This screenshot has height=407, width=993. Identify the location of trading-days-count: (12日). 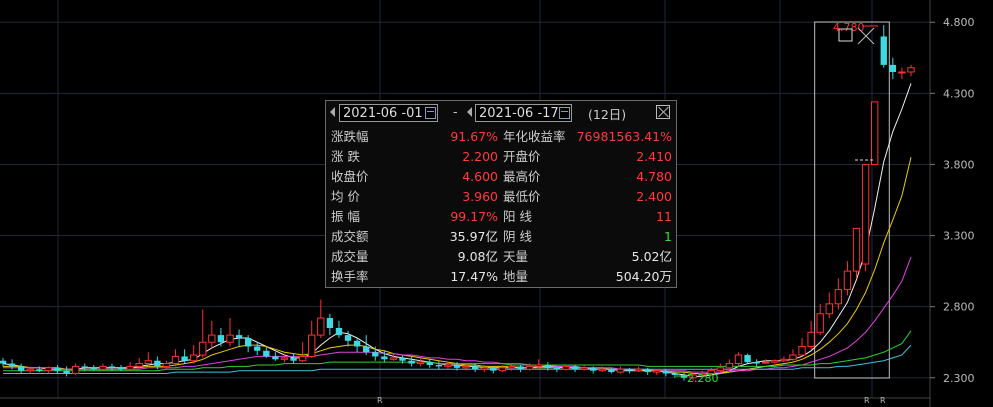
(607, 114).